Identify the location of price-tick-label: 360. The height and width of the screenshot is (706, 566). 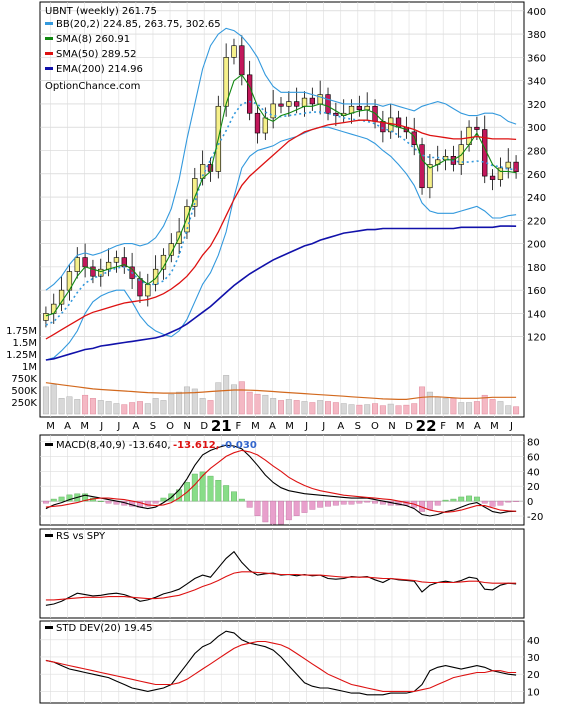
(536, 58).